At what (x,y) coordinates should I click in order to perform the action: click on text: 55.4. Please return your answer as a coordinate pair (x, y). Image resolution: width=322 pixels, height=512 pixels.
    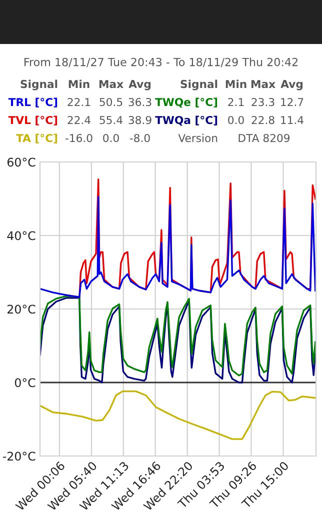
    Looking at the image, I should click on (111, 120).